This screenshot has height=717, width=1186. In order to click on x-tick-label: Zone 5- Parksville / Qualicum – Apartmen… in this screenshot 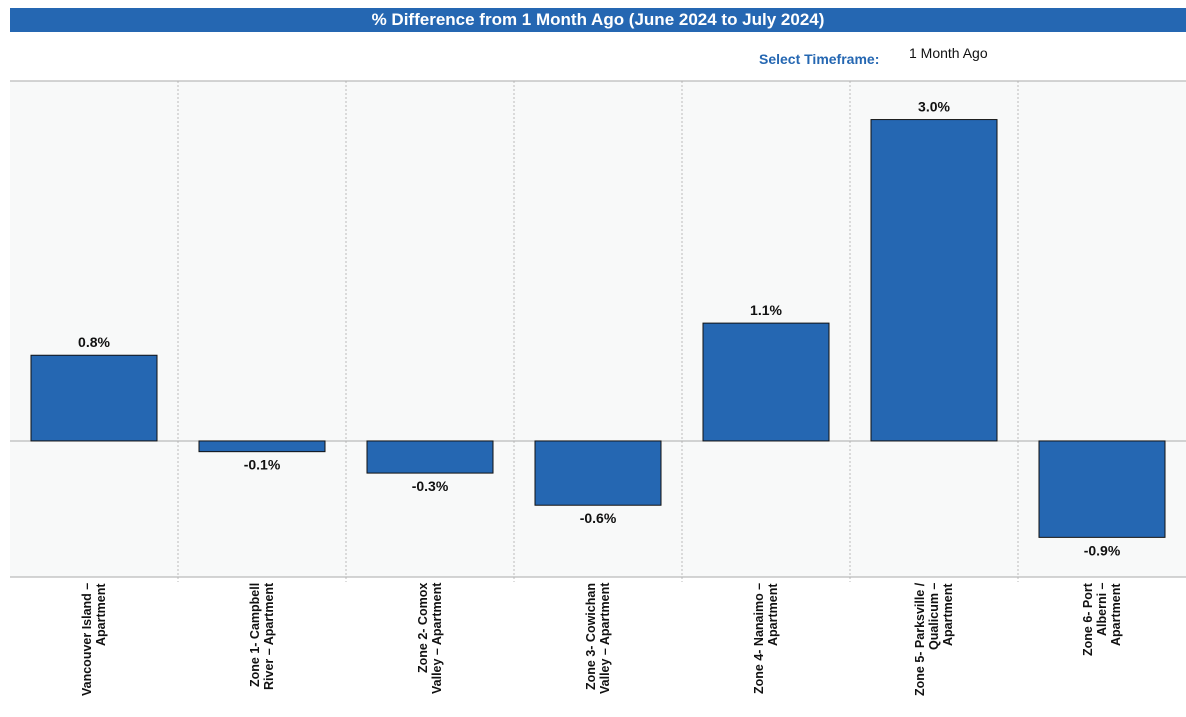, I will do `click(934, 640)`.